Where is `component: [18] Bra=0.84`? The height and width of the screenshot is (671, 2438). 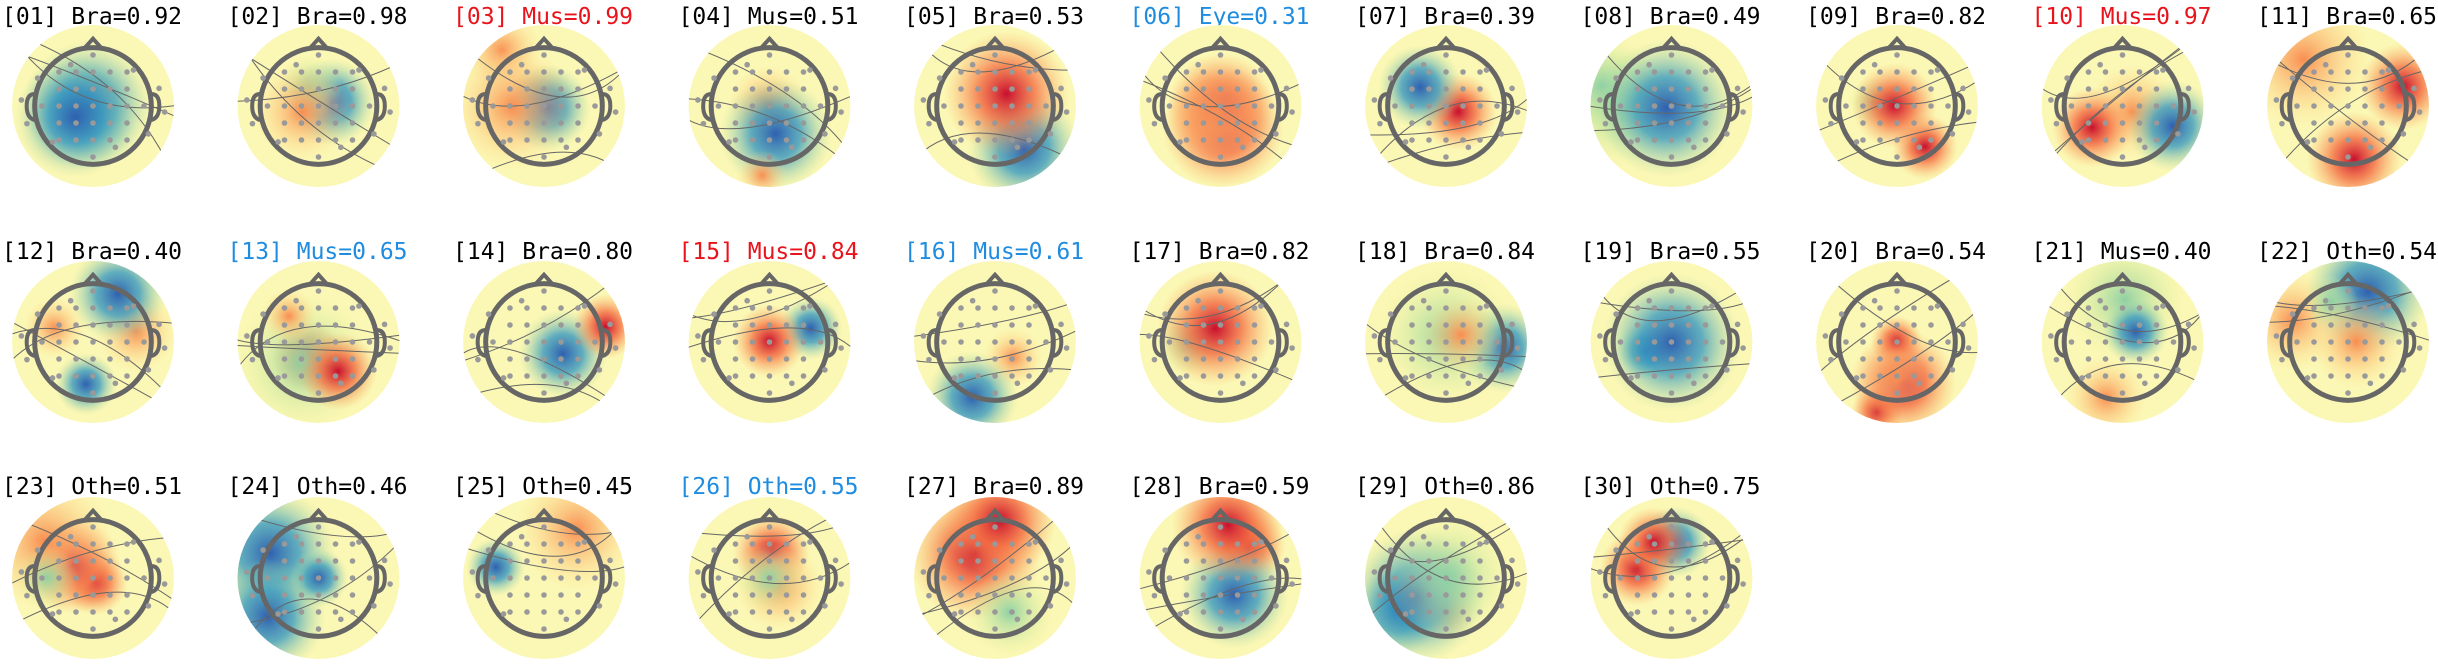 component: [18] Bra=0.84 is located at coordinates (1445, 331).